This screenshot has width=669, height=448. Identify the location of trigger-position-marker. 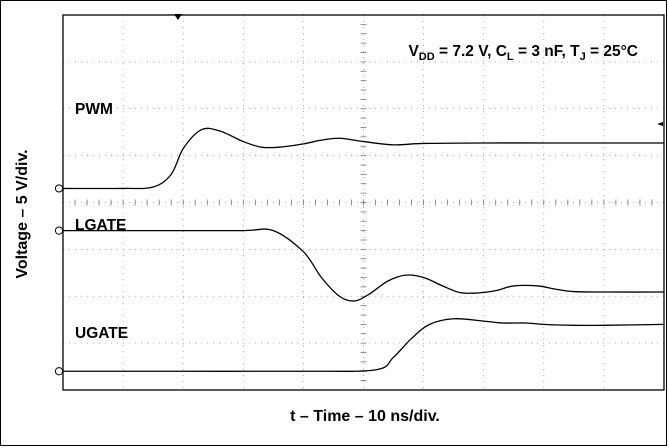
(178, 17).